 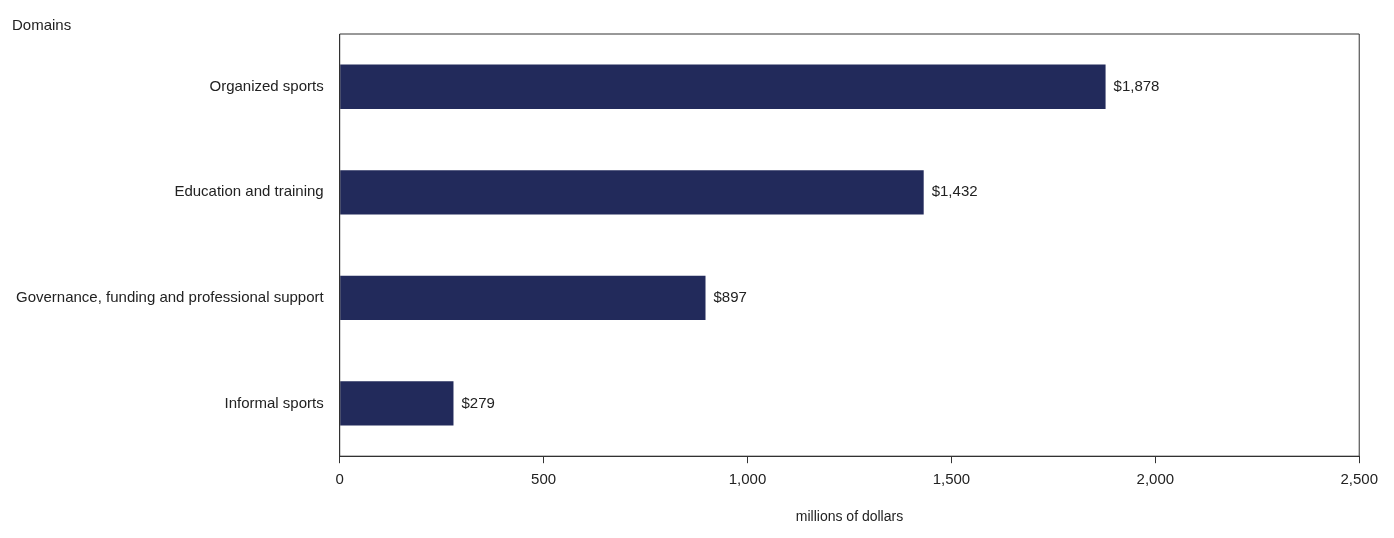 What do you see at coordinates (954, 191) in the screenshot?
I see `data-label: $1,432` at bounding box center [954, 191].